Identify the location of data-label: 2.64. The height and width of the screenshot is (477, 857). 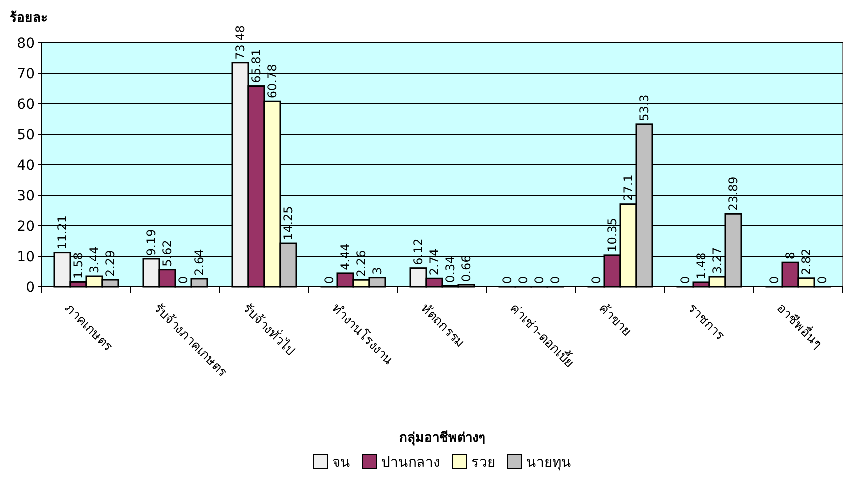
(199, 262).